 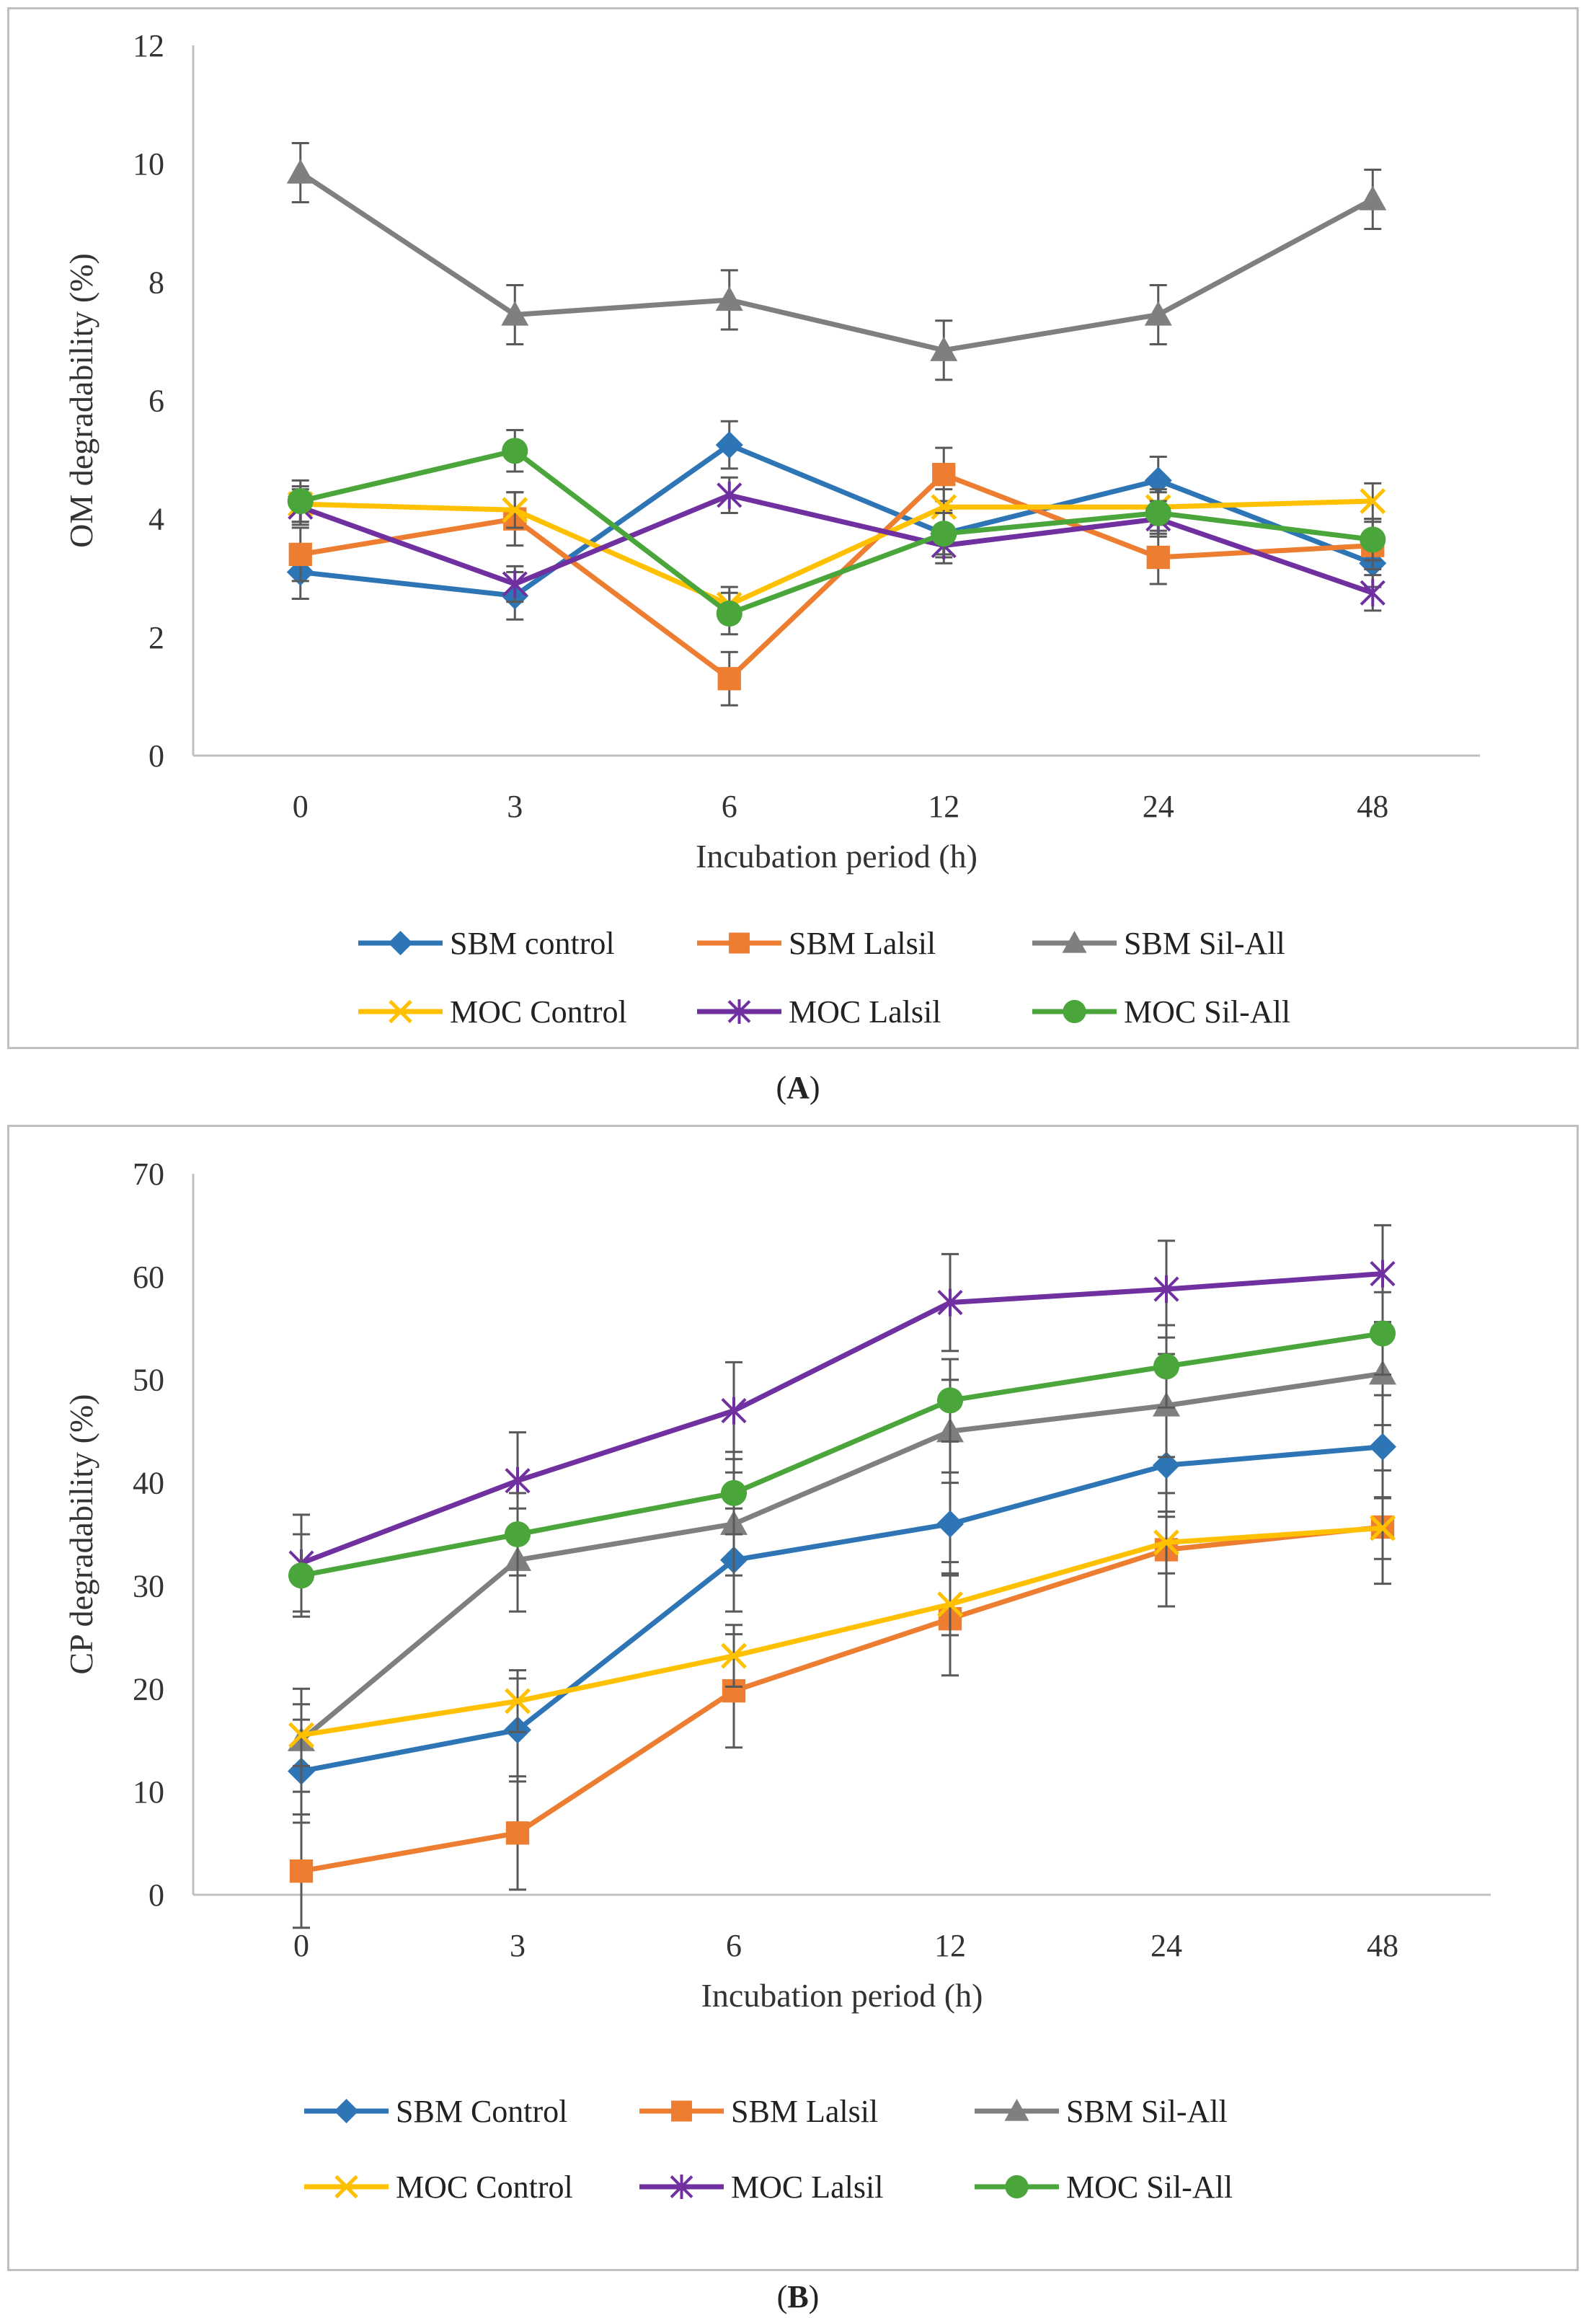 What do you see at coordinates (81, 1534) in the screenshot?
I see `y-axis-title: CP degradability (%)` at bounding box center [81, 1534].